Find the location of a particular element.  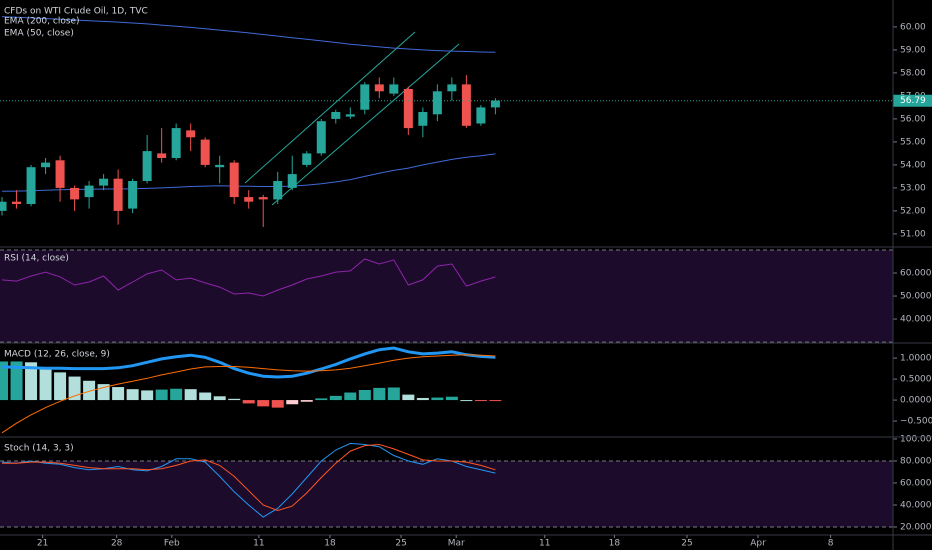

y-tick-label: 56.00 is located at coordinates (913, 119).